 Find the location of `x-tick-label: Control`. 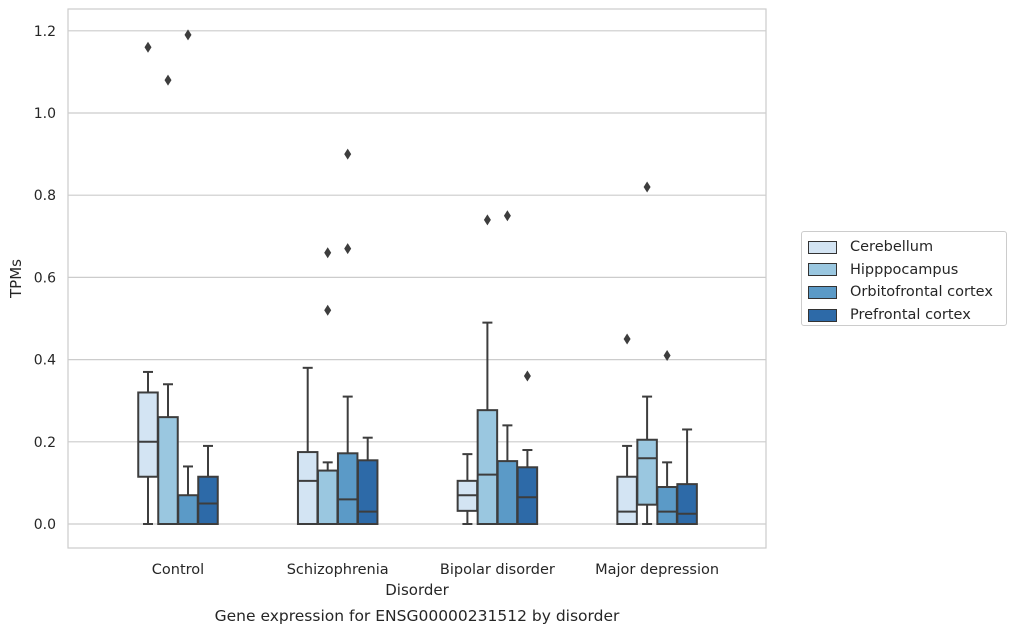

x-tick-label: Control is located at coordinates (178, 570).